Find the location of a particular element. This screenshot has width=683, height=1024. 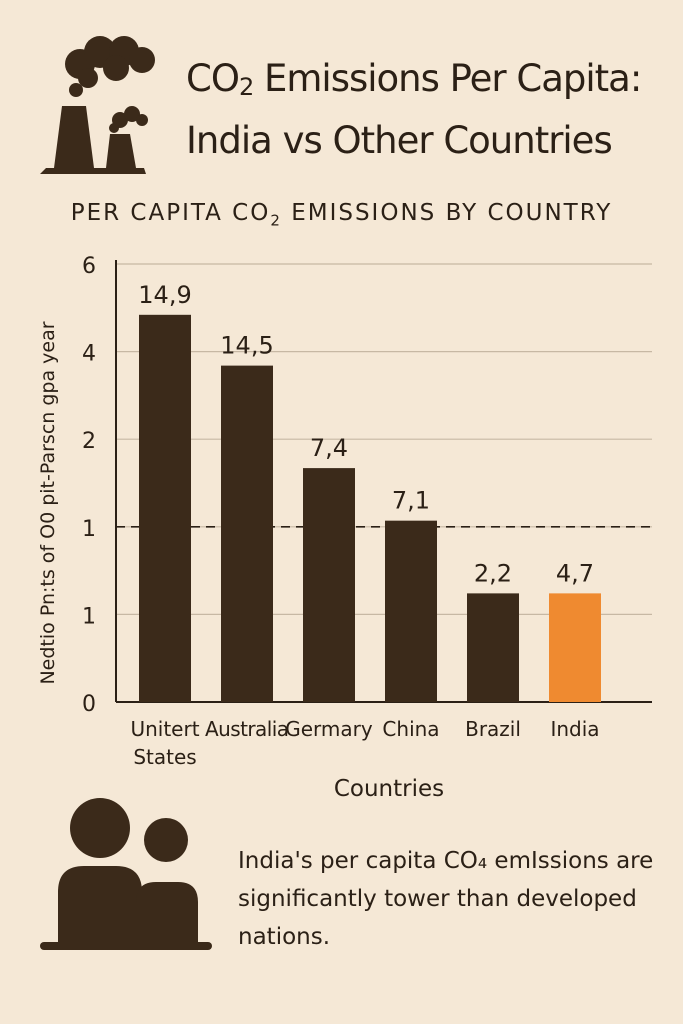

y-tick-label: 2 is located at coordinates (89, 441).